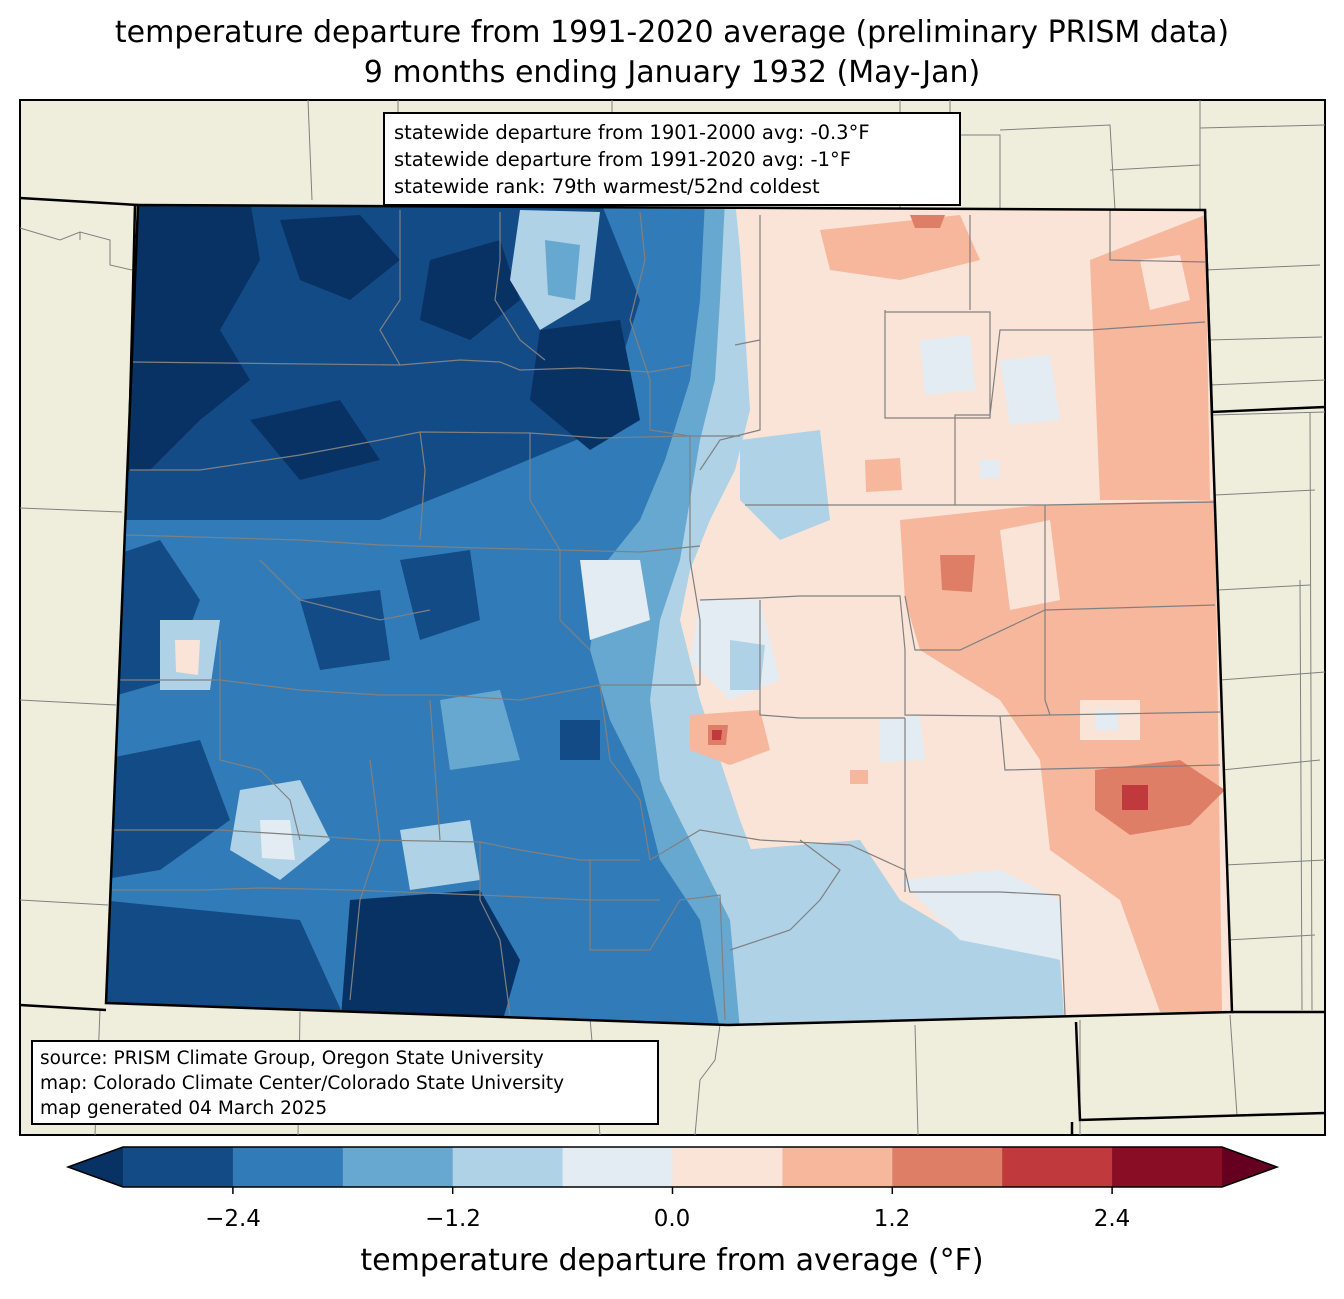 The image size is (1344, 1299). Describe the element at coordinates (1249, 1167) in the screenshot. I see `colorbar-extend-high` at that location.